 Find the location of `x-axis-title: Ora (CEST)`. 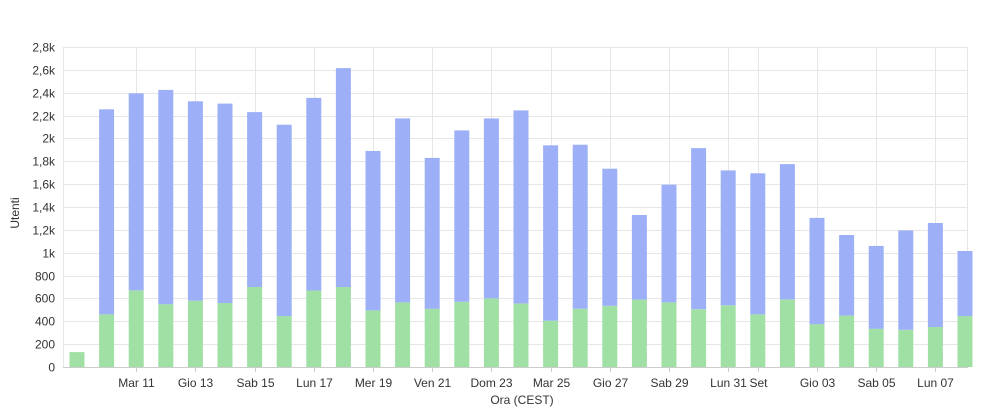

x-axis-title: Ora (CEST) is located at coordinates (521, 400).